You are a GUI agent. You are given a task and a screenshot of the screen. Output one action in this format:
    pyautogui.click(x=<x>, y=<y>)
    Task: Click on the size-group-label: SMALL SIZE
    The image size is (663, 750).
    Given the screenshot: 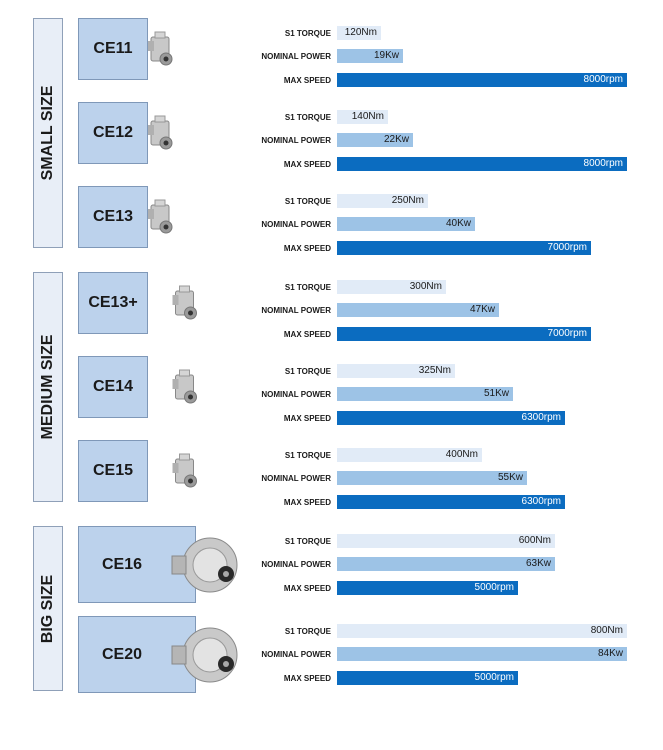 What is the action you would take?
    pyautogui.click(x=47, y=133)
    